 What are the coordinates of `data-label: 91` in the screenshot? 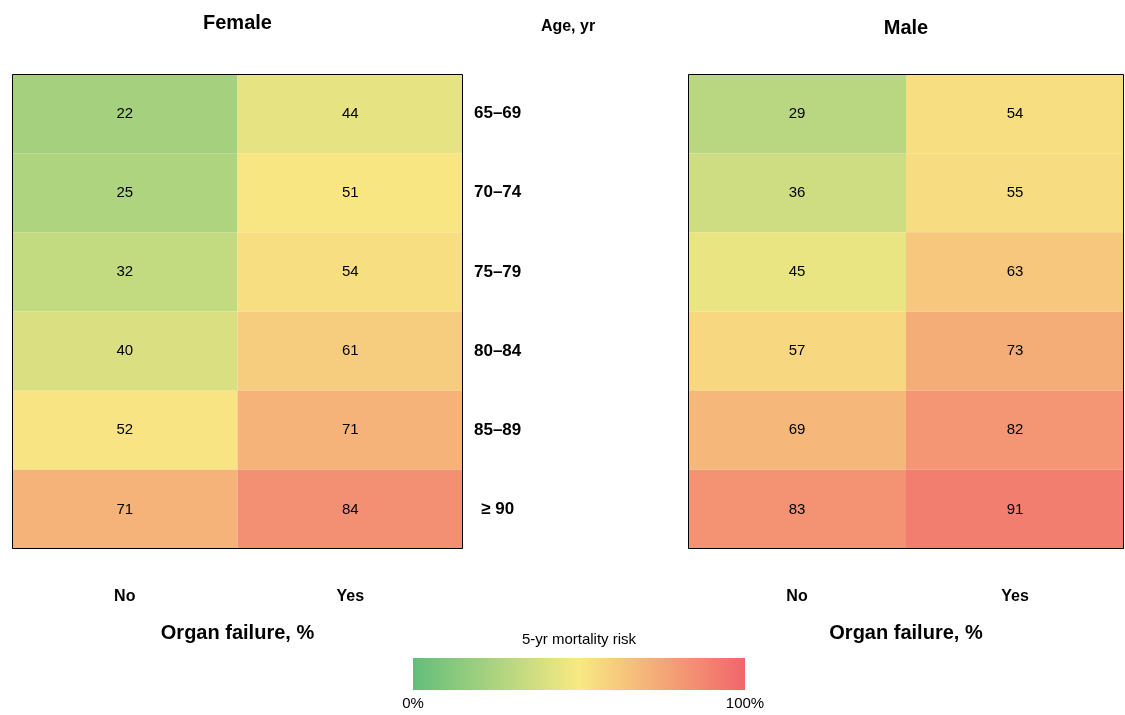 It's located at (1015, 508).